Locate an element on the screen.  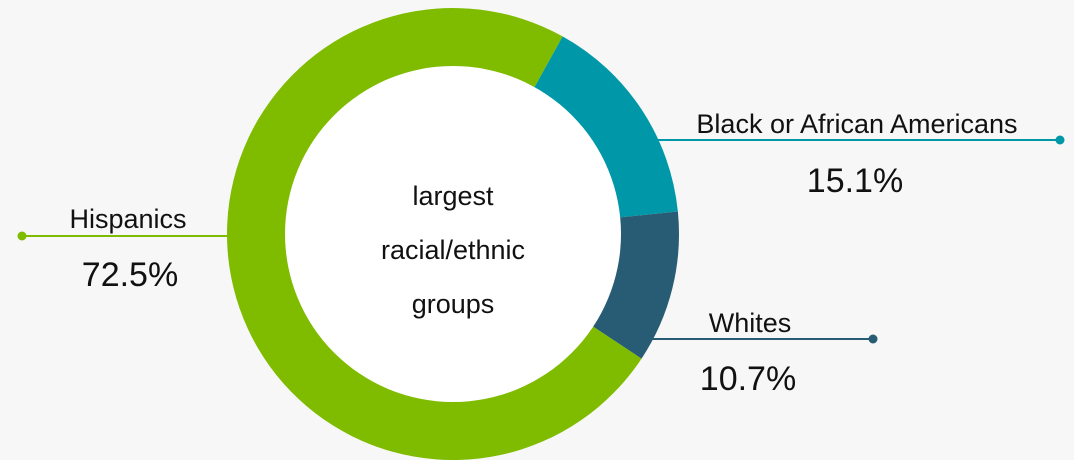
center-label-line-2: racial/ethnic is located at coordinates (453, 250).